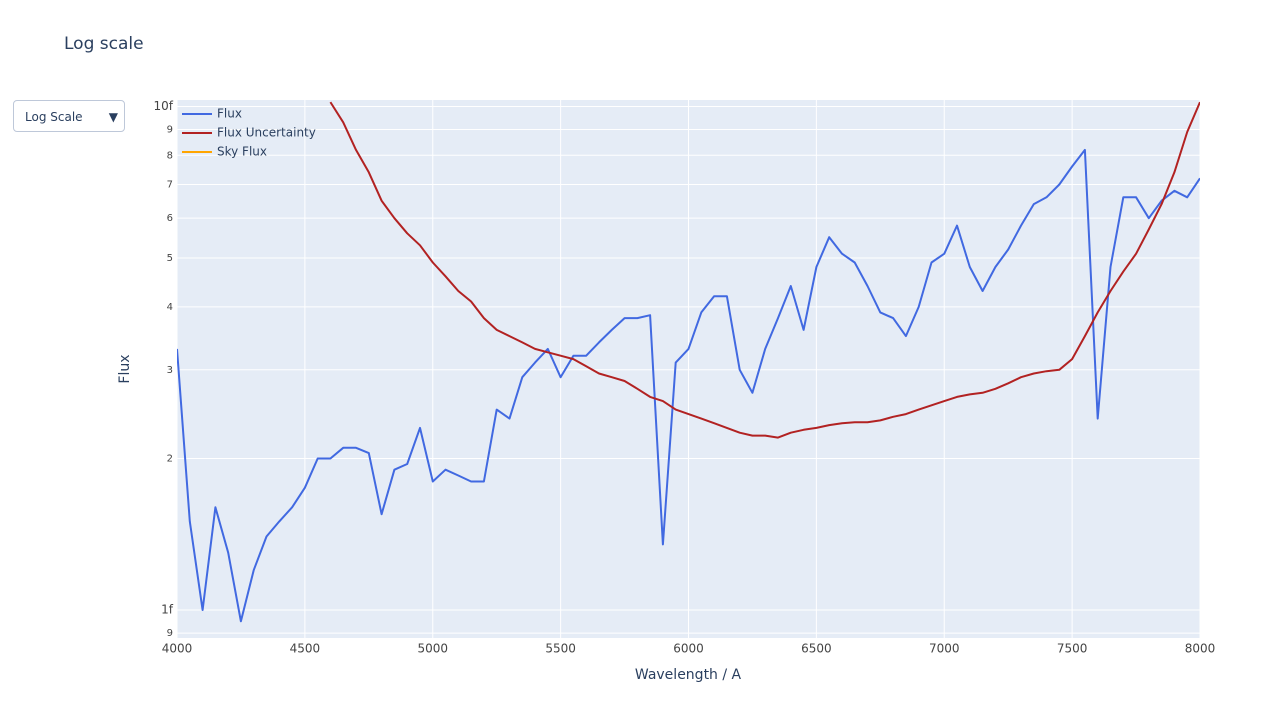 The height and width of the screenshot is (720, 1280). Describe the element at coordinates (54, 117) in the screenshot. I see `dropdown-label: Log Scale` at that location.